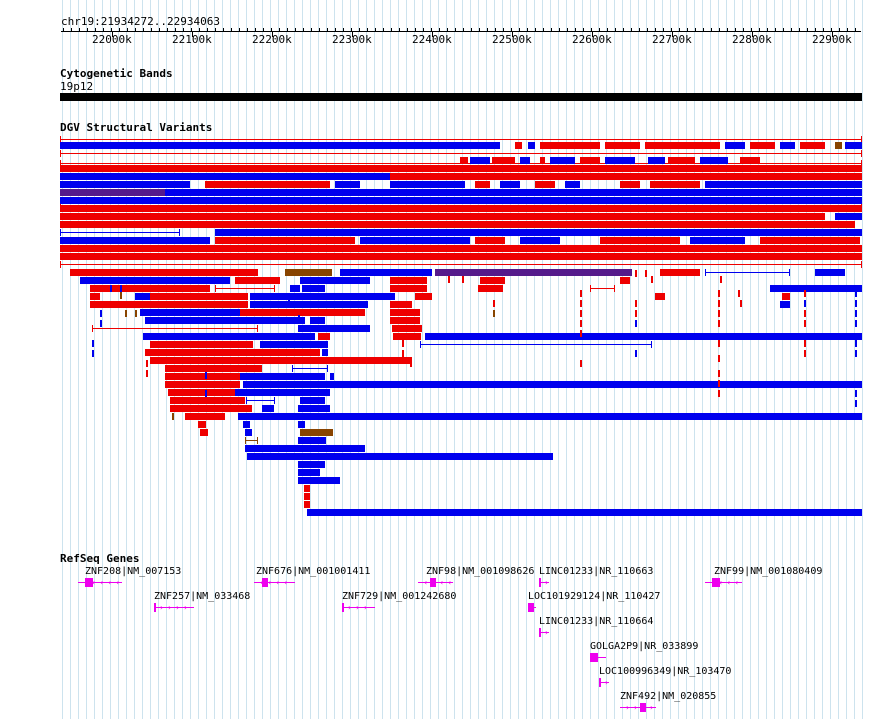 Image resolution: width=890 pixels, height=719 pixels. I want to click on gene-label-znf208: ZNF208|NM_007153, so click(133, 571).